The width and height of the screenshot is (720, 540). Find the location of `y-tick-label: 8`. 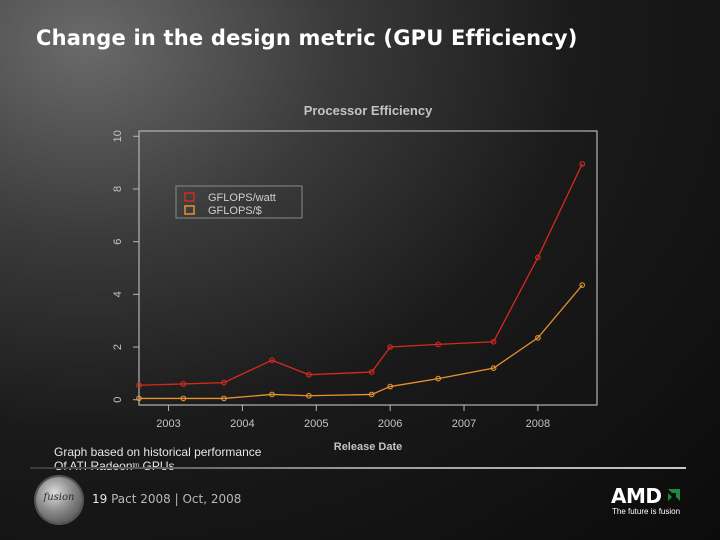

y-tick-label: 8 is located at coordinates (118, 189).